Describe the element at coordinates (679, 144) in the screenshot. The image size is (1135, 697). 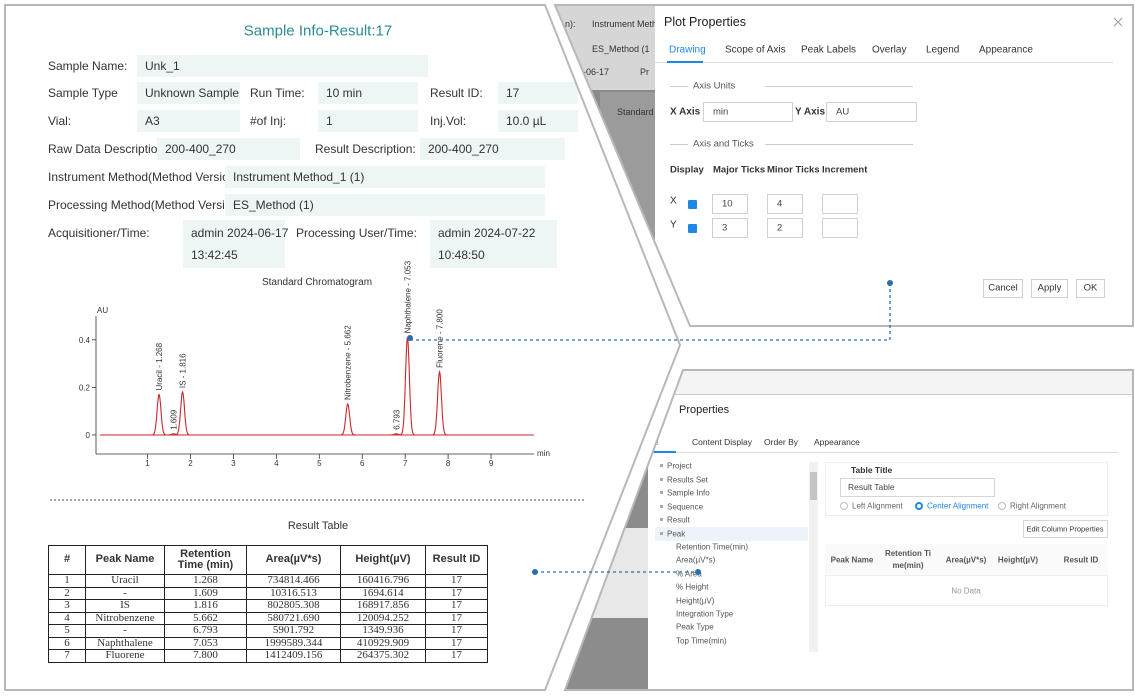
I see `section-rule` at that location.